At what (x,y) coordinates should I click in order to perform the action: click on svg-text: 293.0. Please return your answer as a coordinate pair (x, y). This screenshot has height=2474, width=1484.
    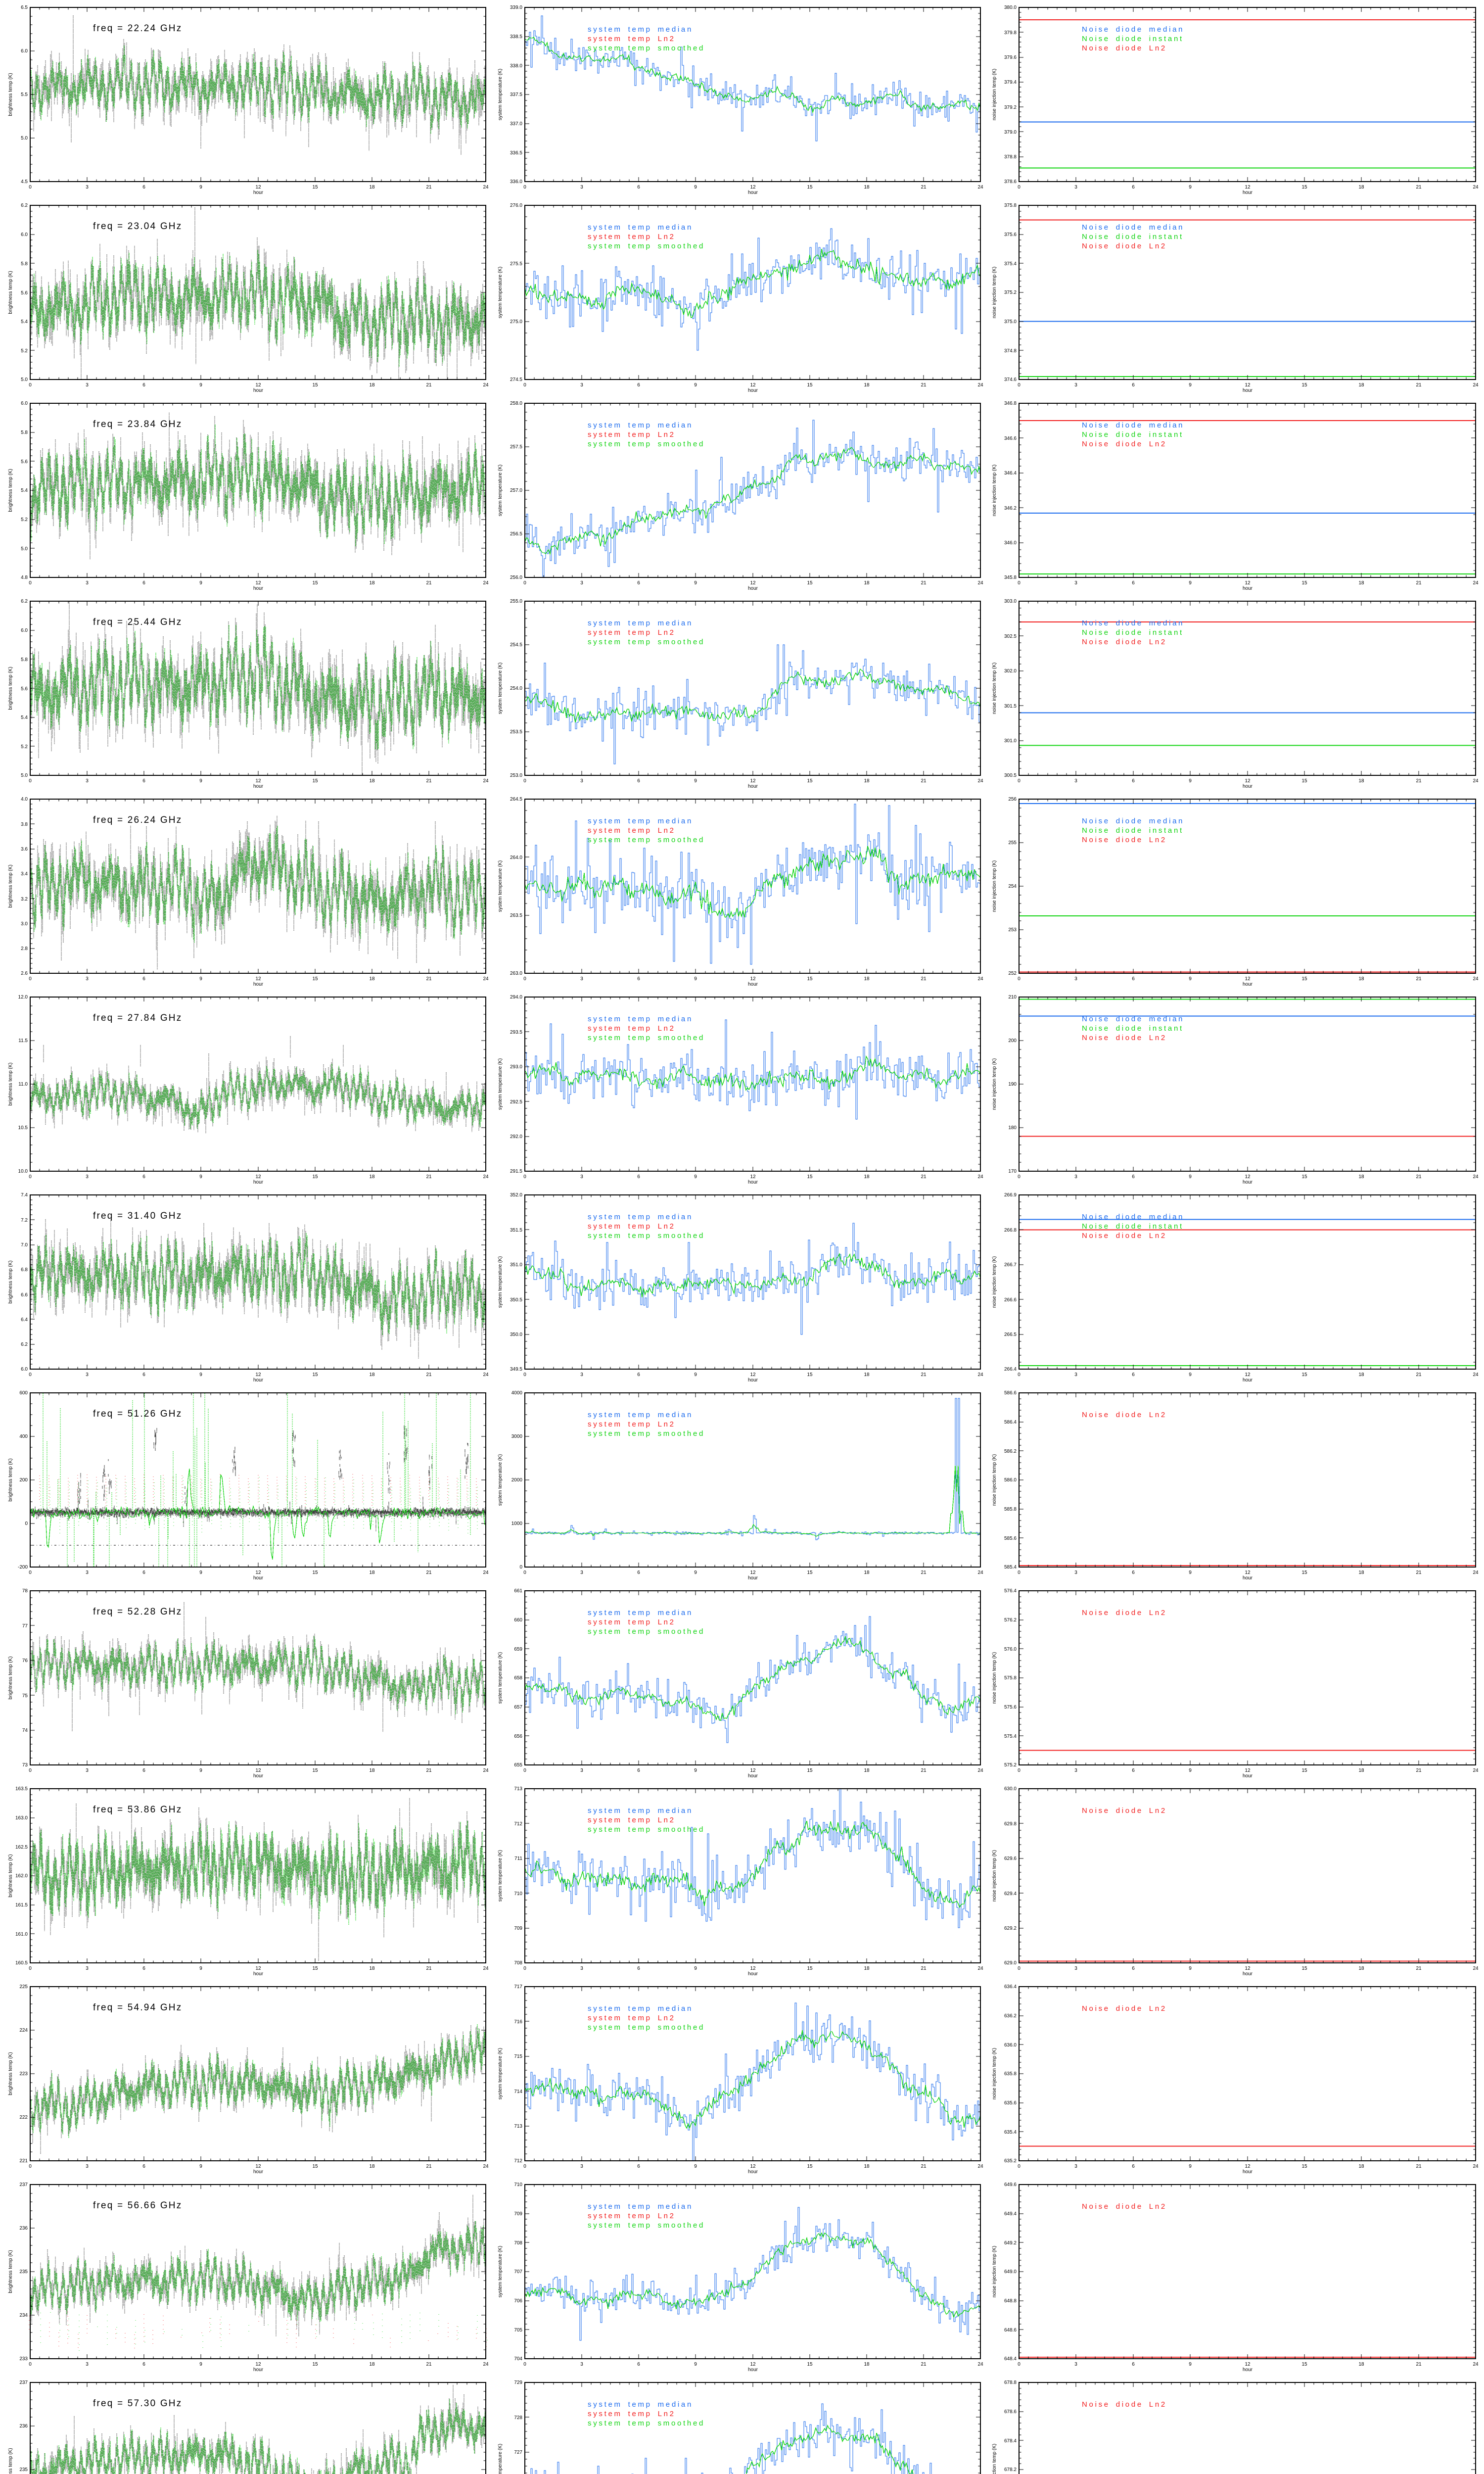
    Looking at the image, I should click on (516, 1067).